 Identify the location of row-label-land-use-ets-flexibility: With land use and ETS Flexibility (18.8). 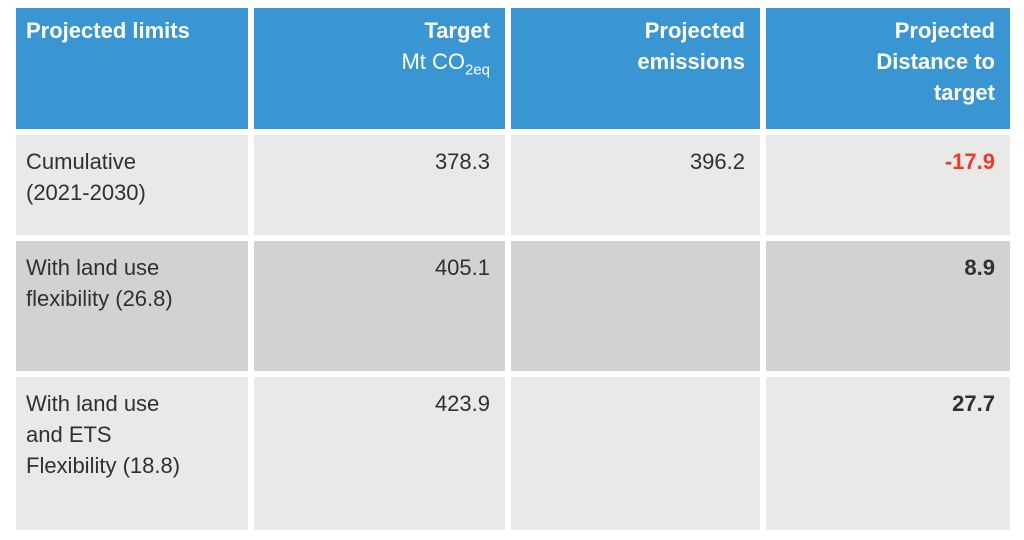
(132, 453).